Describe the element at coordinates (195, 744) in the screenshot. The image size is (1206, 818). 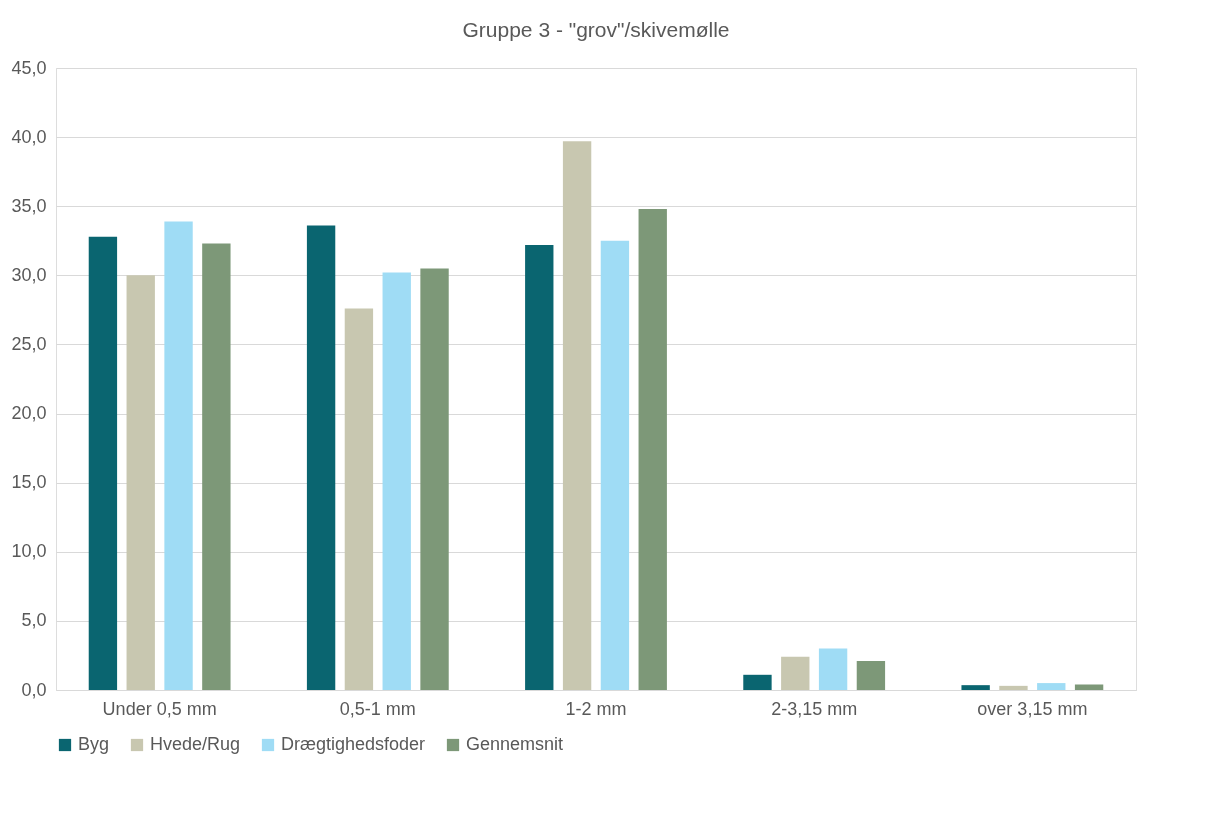
I see `legend-label: Hvede/Rug` at that location.